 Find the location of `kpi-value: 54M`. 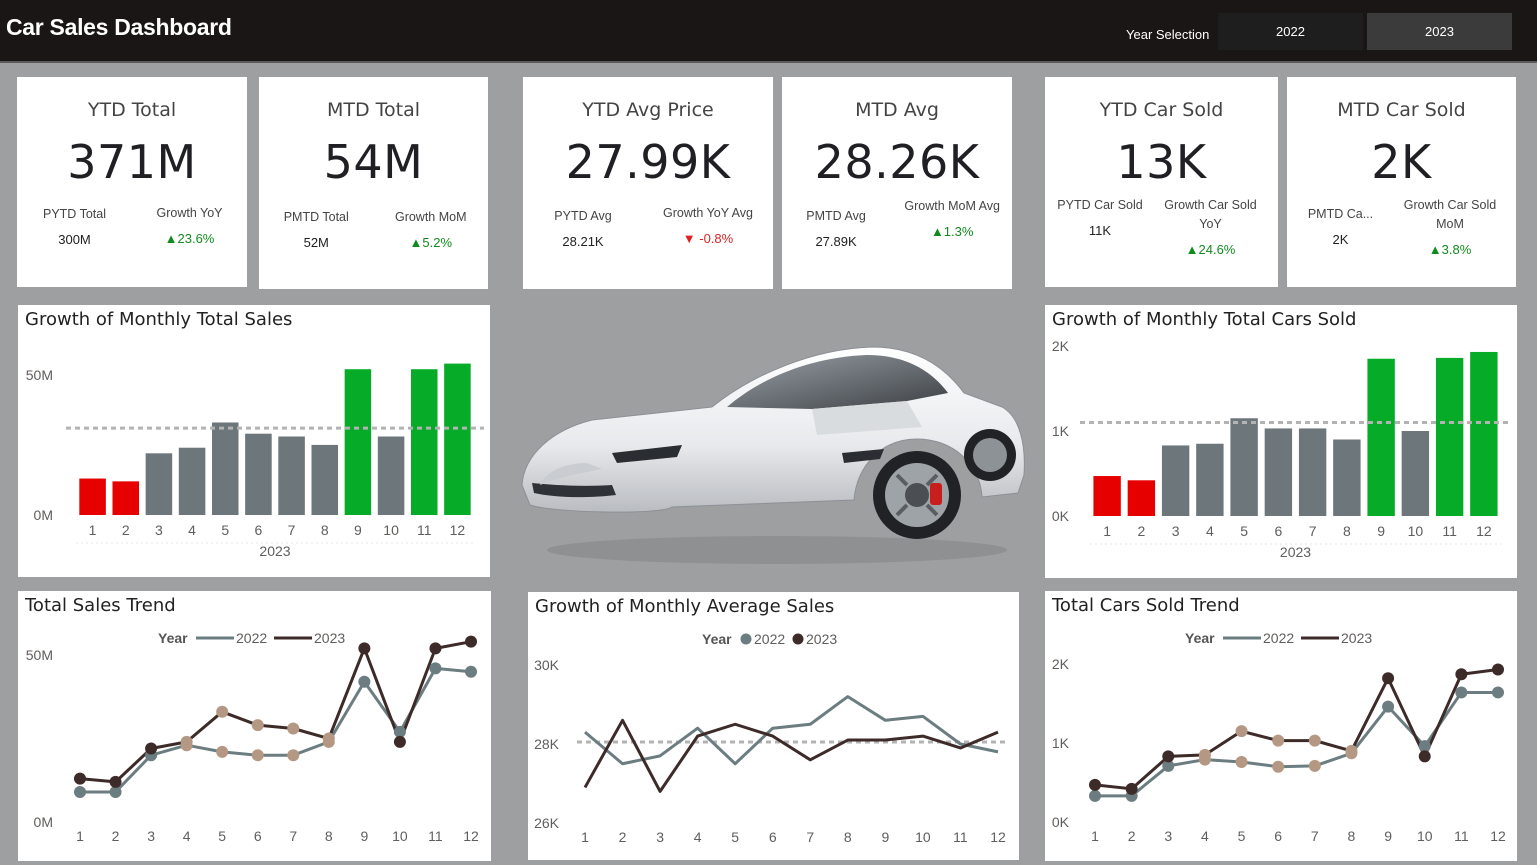

kpi-value: 54M is located at coordinates (373, 162).